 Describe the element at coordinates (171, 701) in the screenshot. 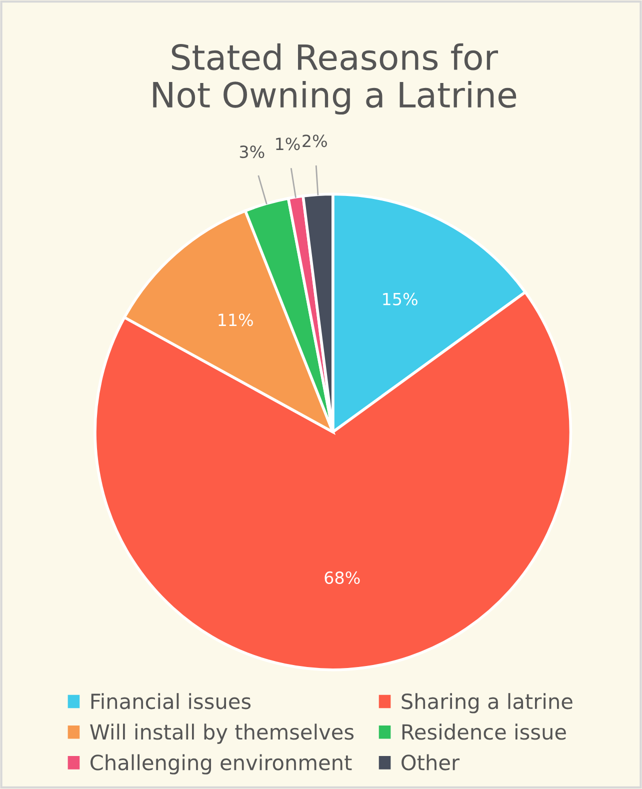

I see `legend-label: Financial issues` at that location.